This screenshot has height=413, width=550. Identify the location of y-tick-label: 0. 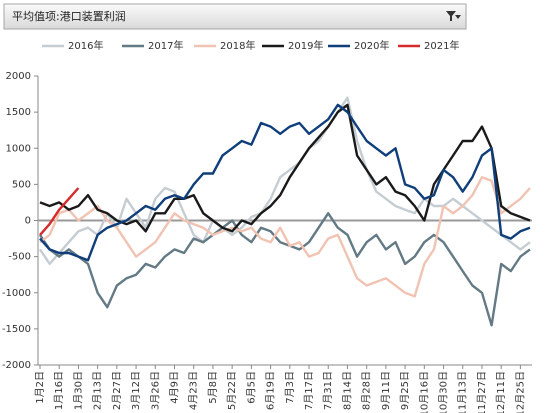
(28, 221).